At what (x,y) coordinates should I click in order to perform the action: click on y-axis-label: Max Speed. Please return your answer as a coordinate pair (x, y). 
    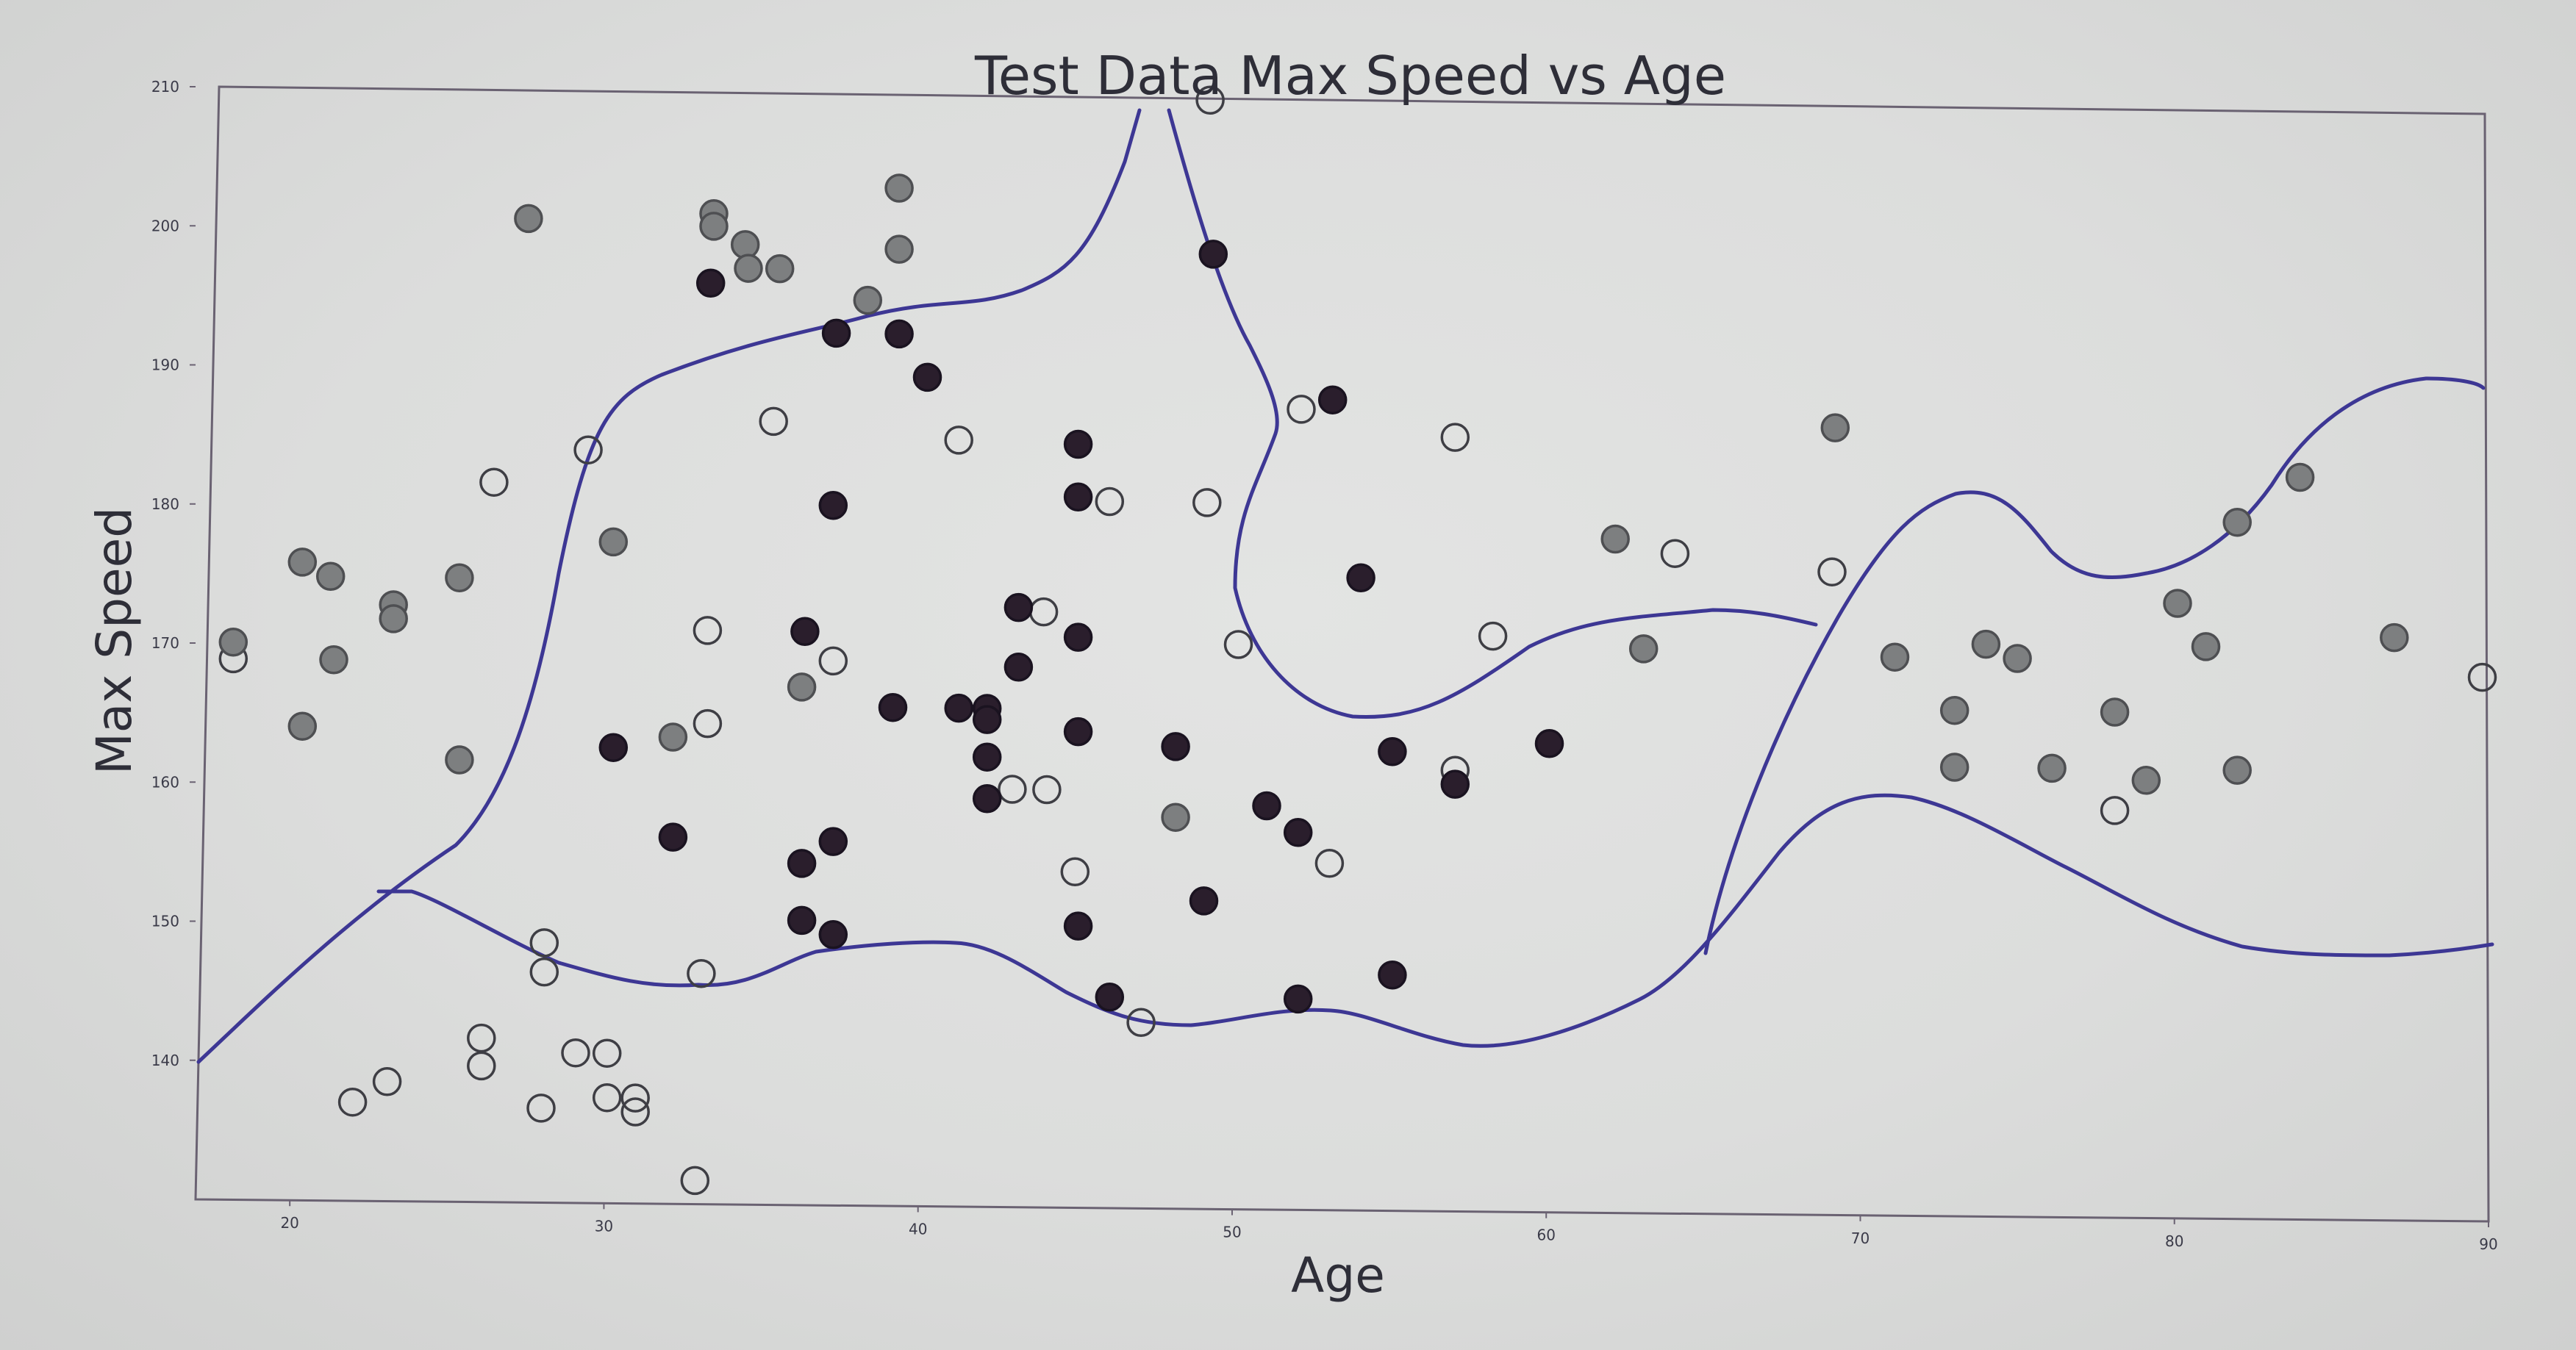
    Looking at the image, I should click on (115, 641).